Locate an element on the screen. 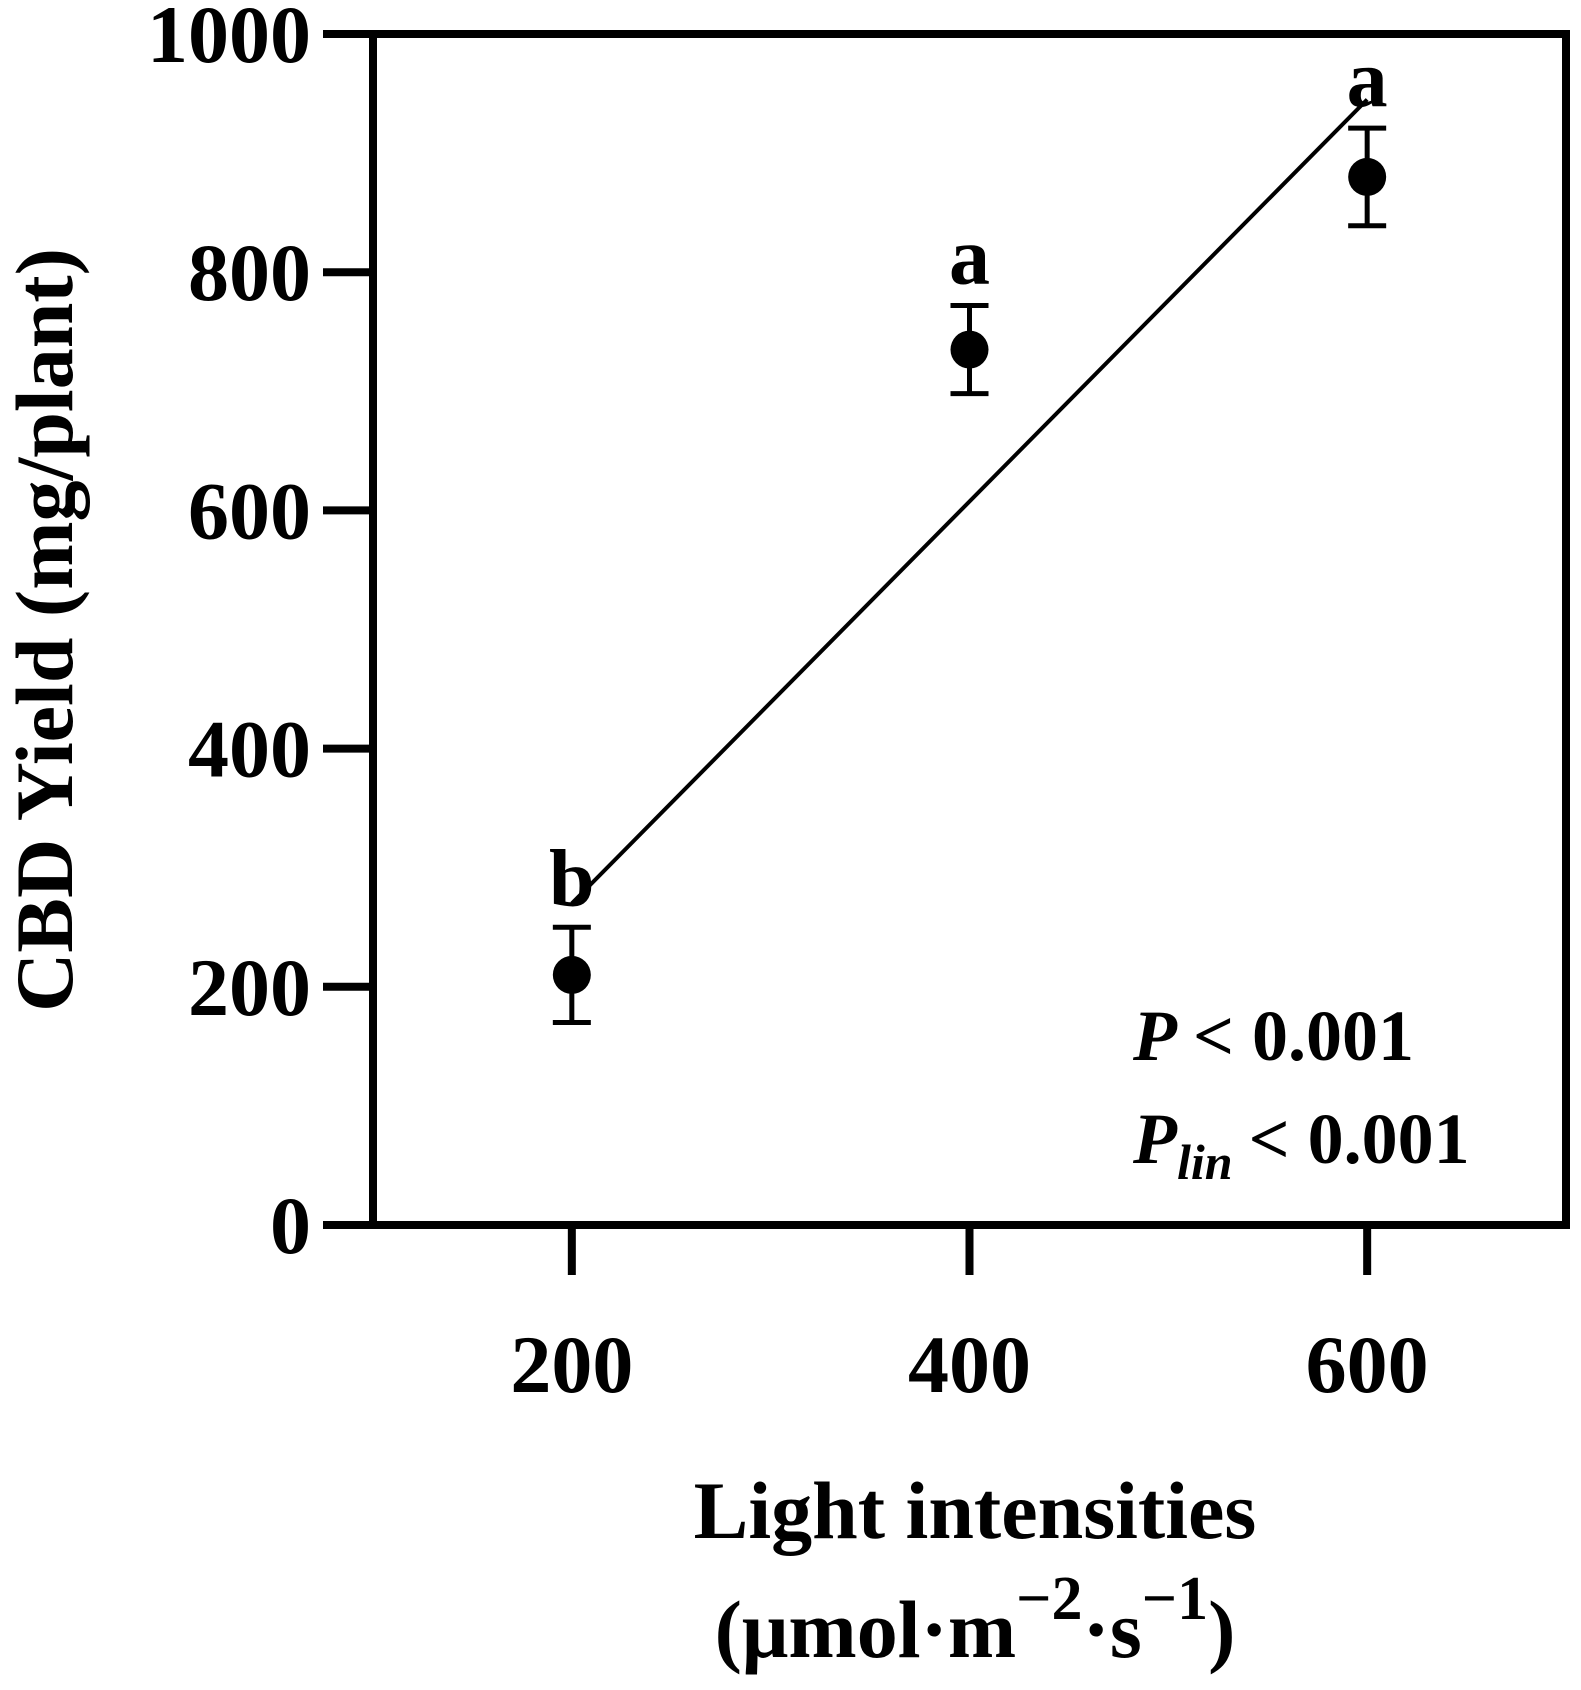  significance-letter-1: a is located at coordinates (969, 256).